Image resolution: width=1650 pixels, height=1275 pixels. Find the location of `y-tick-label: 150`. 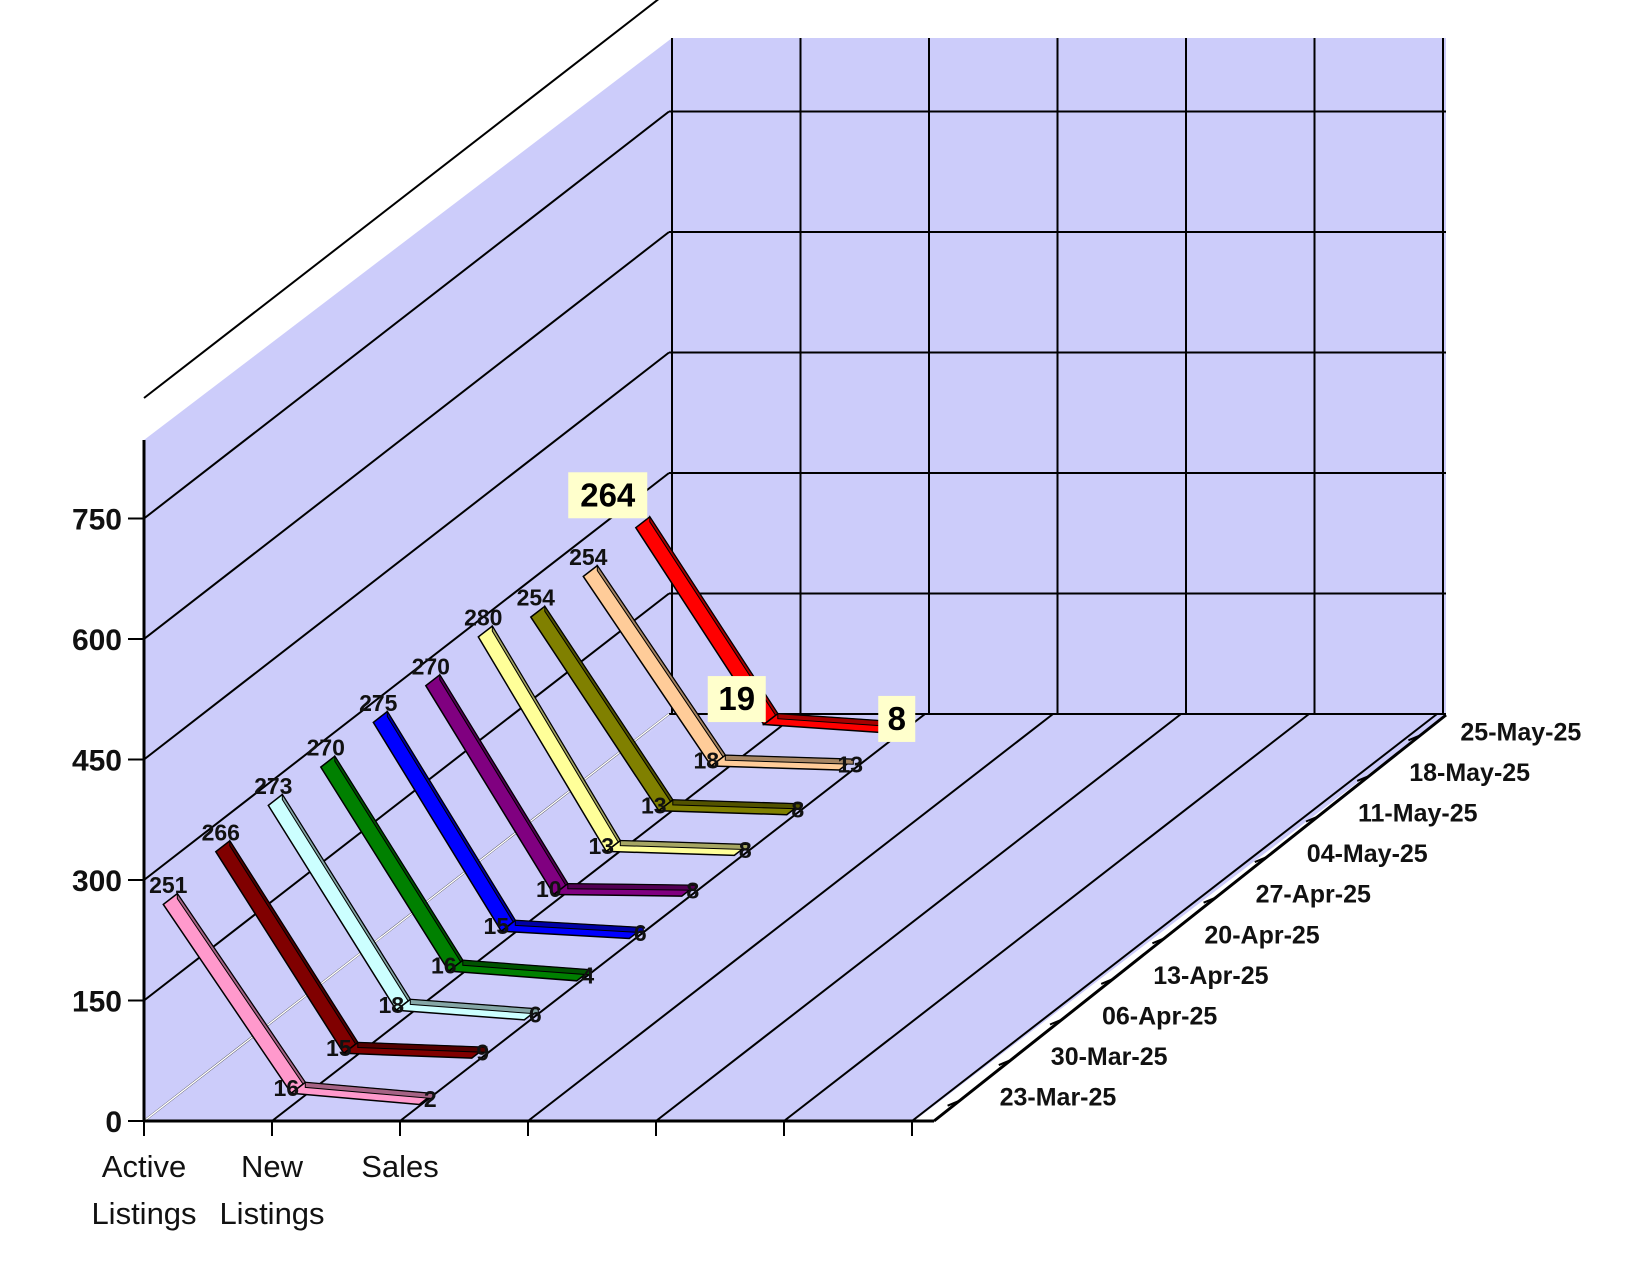

y-tick-label: 150 is located at coordinates (97, 1002).